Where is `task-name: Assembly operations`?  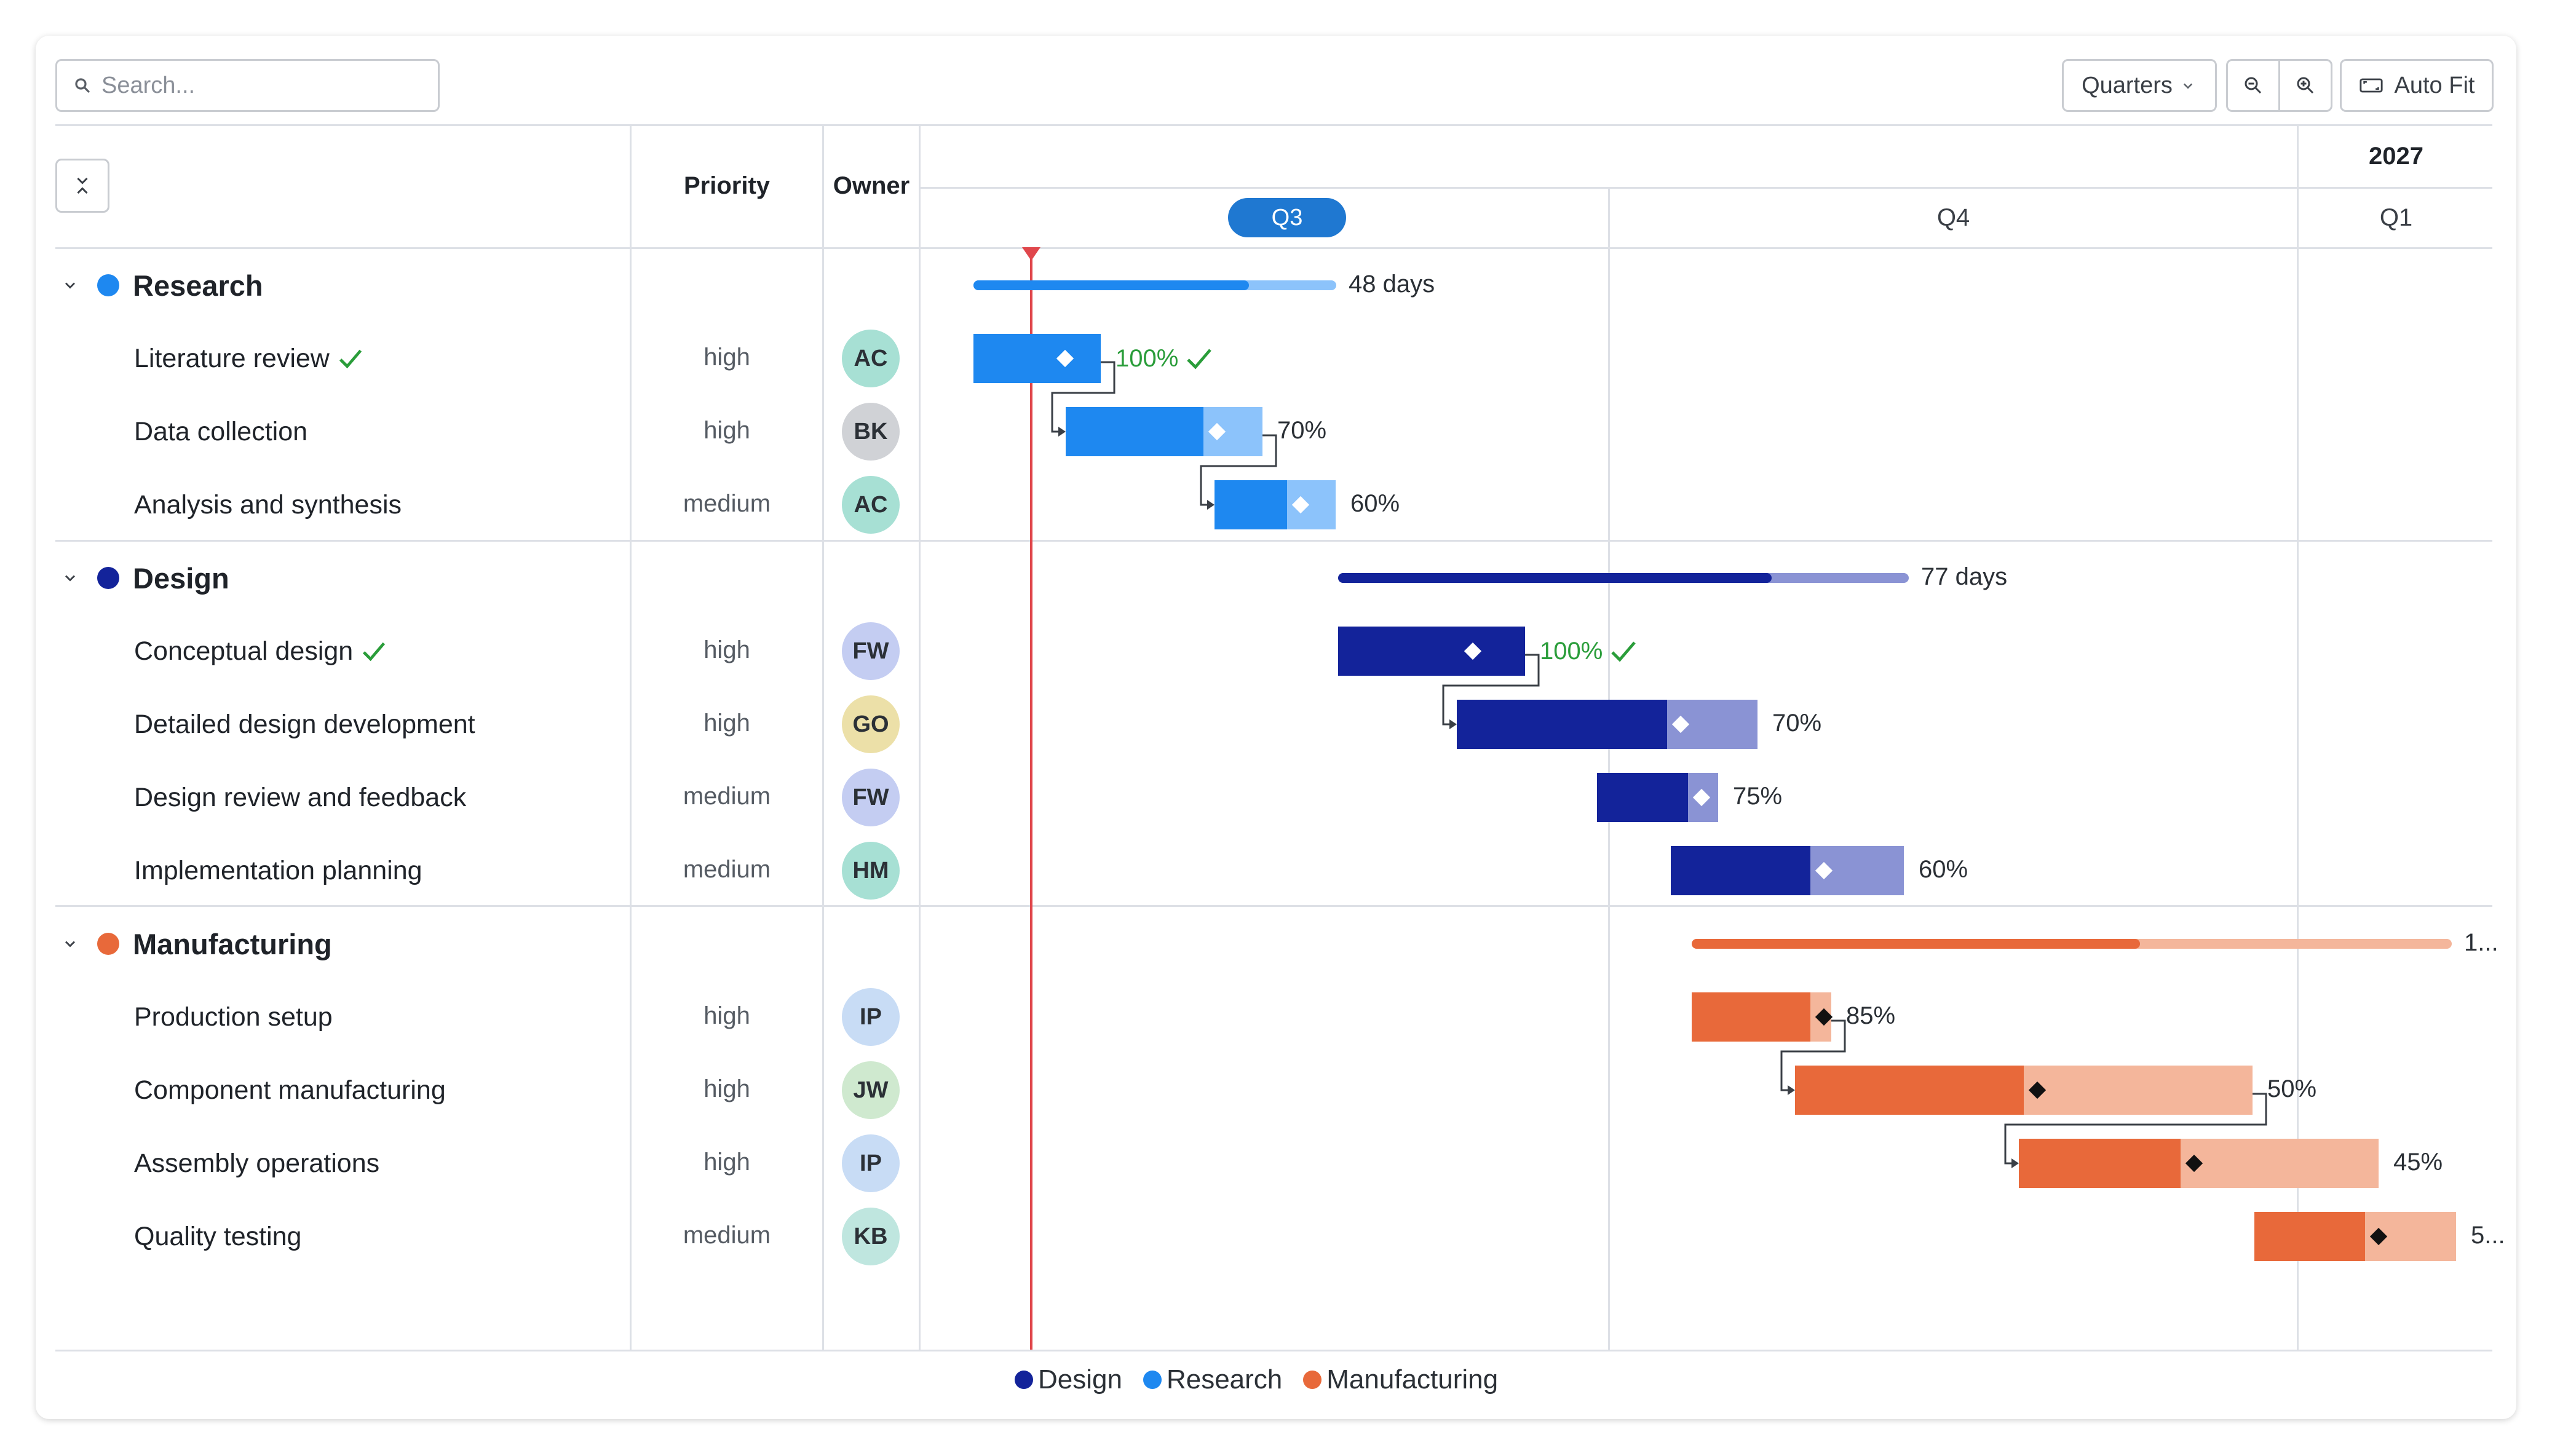 task-name: Assembly operations is located at coordinates (256, 1163).